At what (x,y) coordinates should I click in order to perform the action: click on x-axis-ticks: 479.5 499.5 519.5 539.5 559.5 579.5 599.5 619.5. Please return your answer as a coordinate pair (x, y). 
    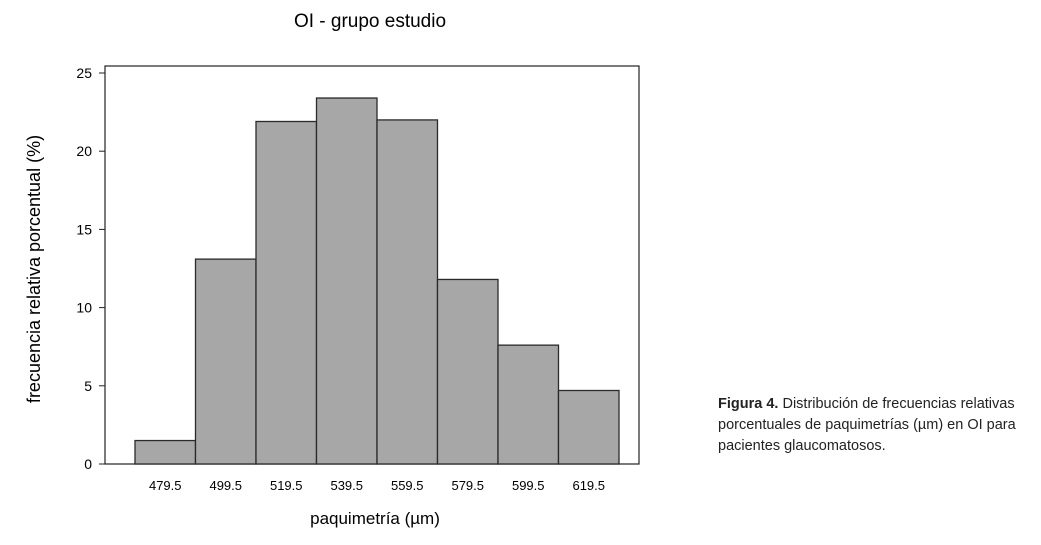
    Looking at the image, I should click on (377, 485).